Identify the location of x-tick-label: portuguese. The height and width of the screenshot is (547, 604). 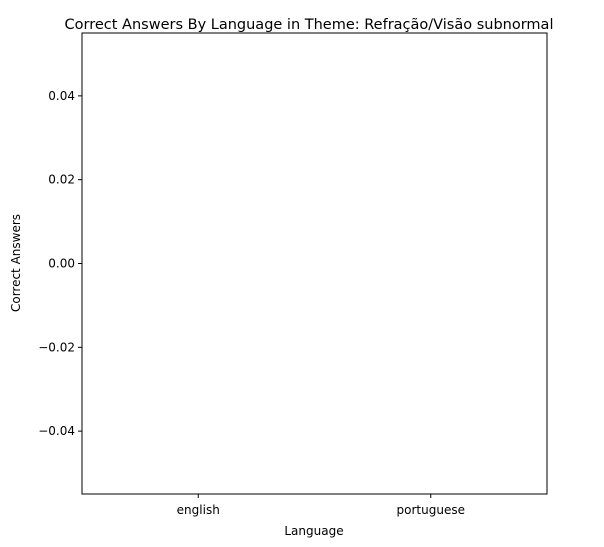
(431, 510).